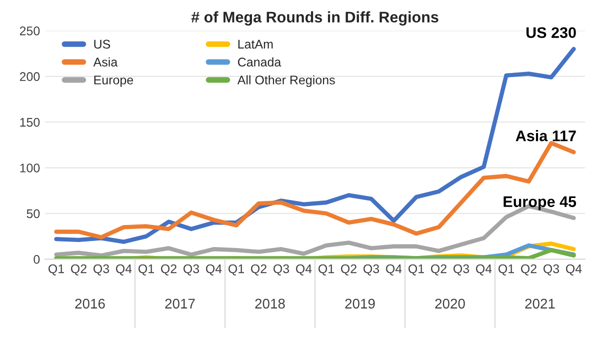 This screenshot has height=341, width=600. What do you see at coordinates (37, 259) in the screenshot?
I see `y-tick-label: 0` at bounding box center [37, 259].